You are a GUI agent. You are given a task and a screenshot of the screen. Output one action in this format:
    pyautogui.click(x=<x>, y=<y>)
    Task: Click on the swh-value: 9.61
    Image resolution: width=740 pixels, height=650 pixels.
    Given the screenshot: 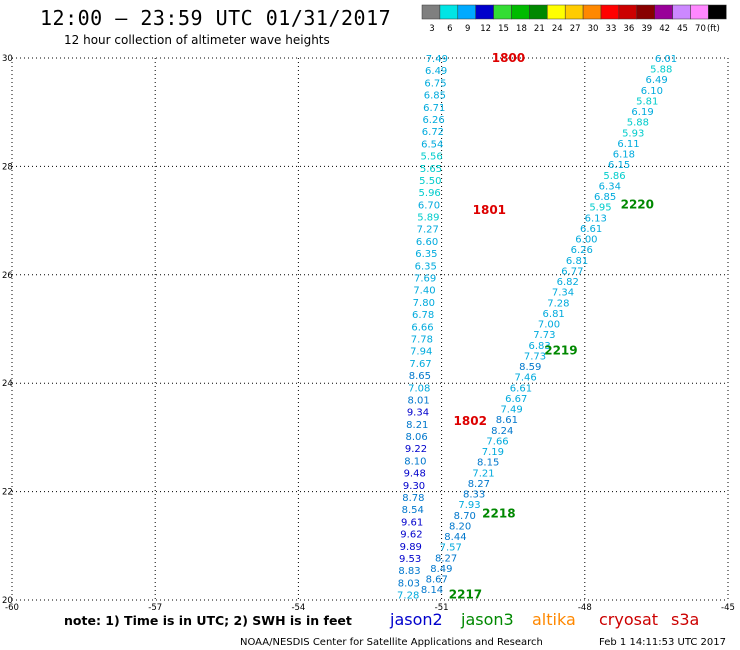 What is the action you would take?
    pyautogui.click(x=412, y=522)
    